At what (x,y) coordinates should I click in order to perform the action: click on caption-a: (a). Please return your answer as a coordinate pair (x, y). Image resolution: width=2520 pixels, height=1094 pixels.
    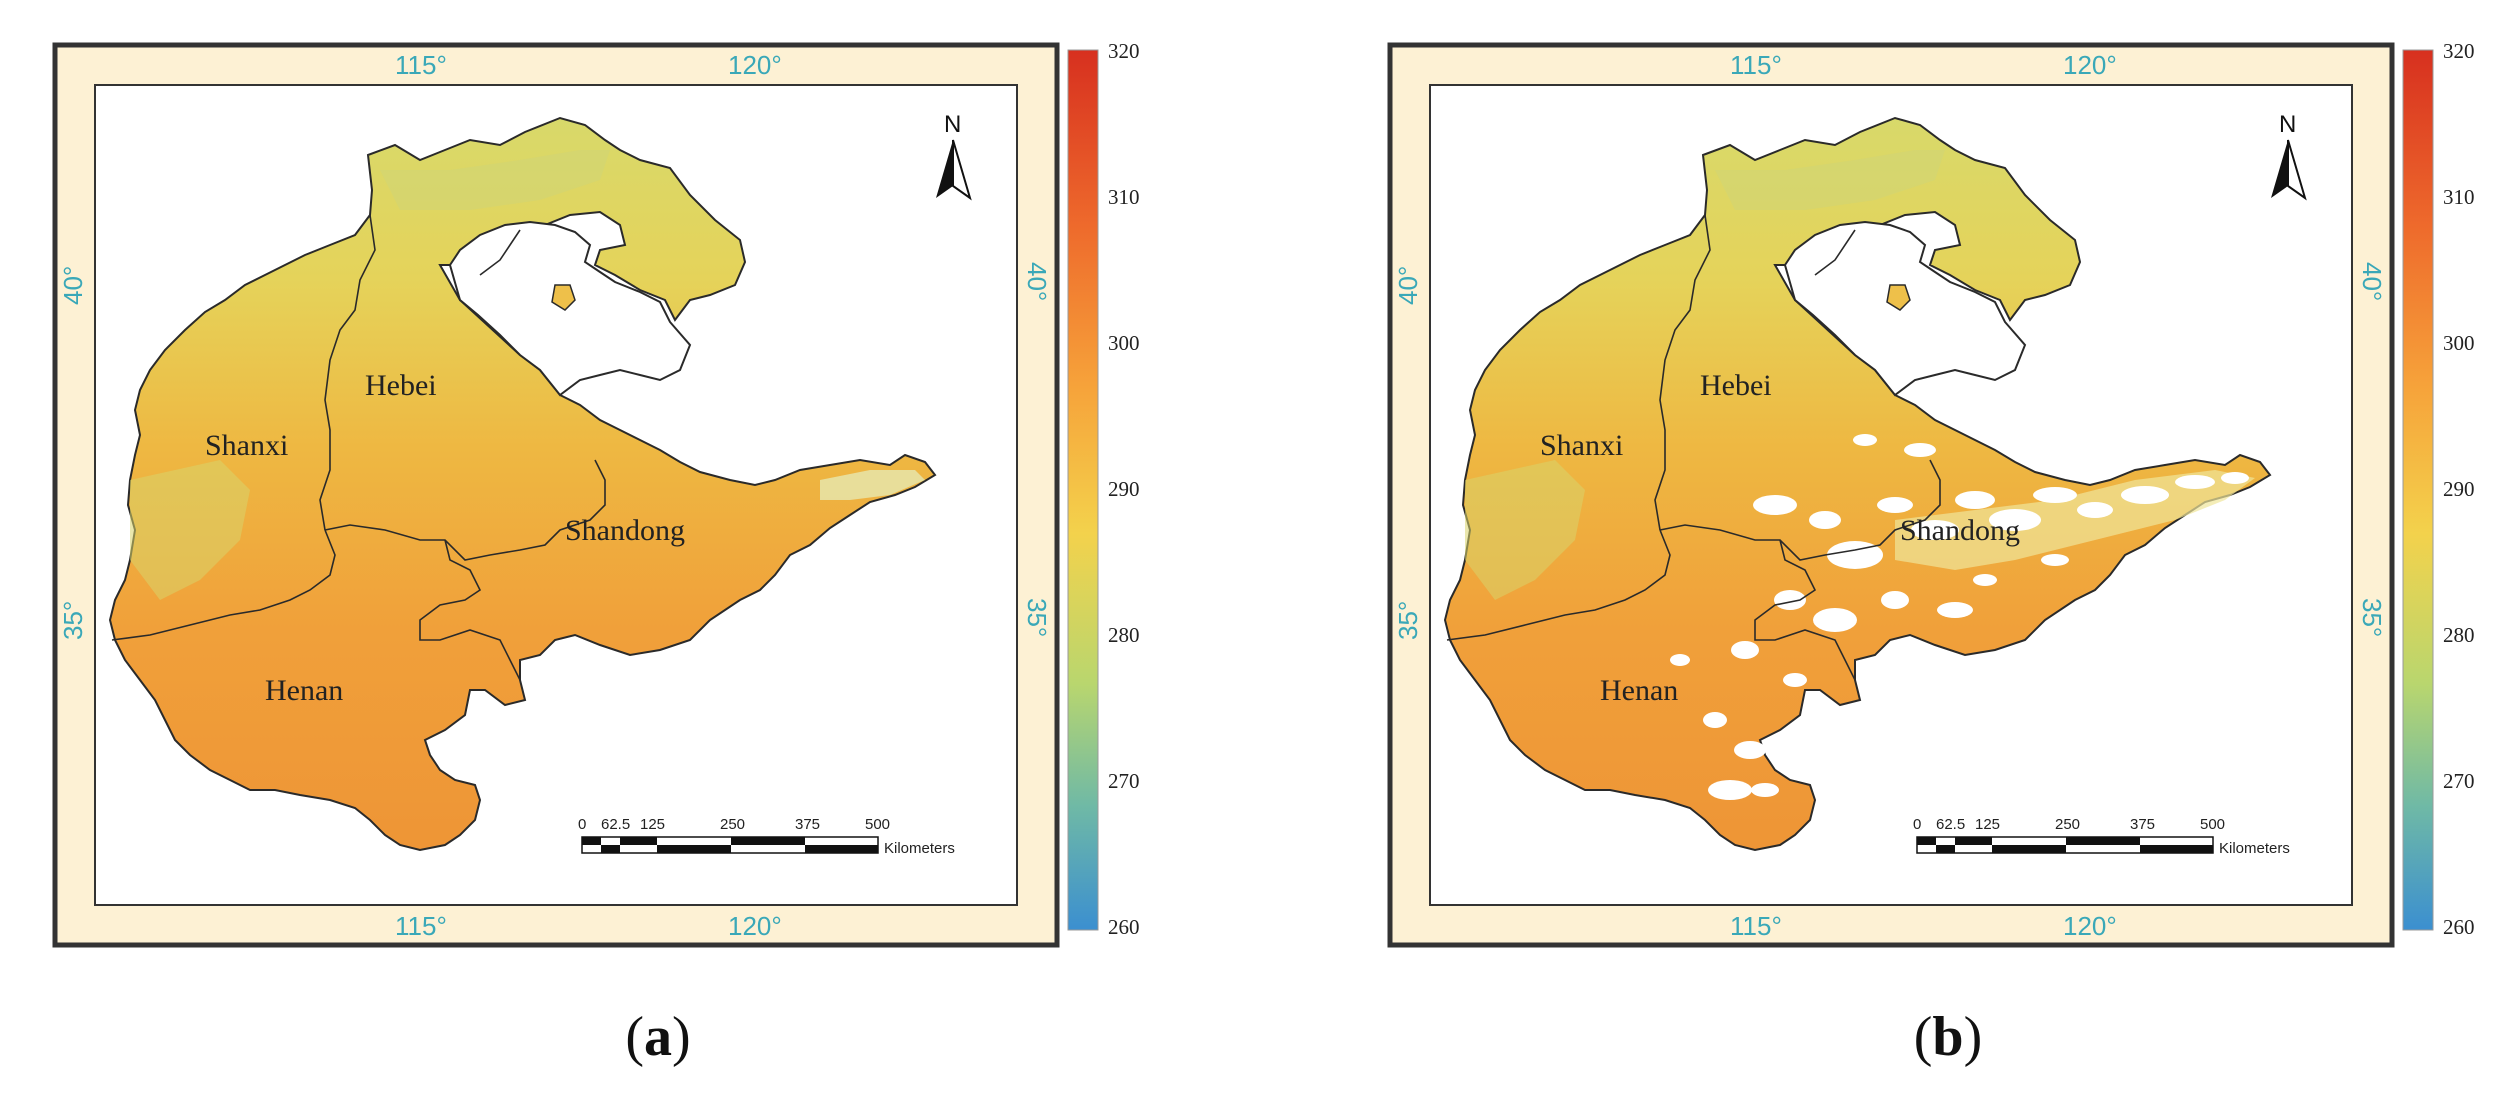
    Looking at the image, I should click on (658, 1037).